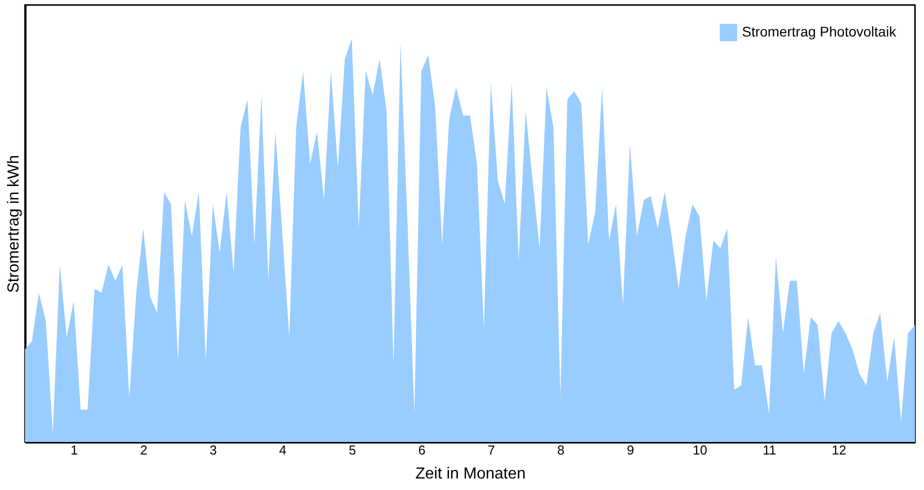 Image resolution: width=924 pixels, height=490 pixels. I want to click on x-axis-title: Zeit in Monaten, so click(470, 474).